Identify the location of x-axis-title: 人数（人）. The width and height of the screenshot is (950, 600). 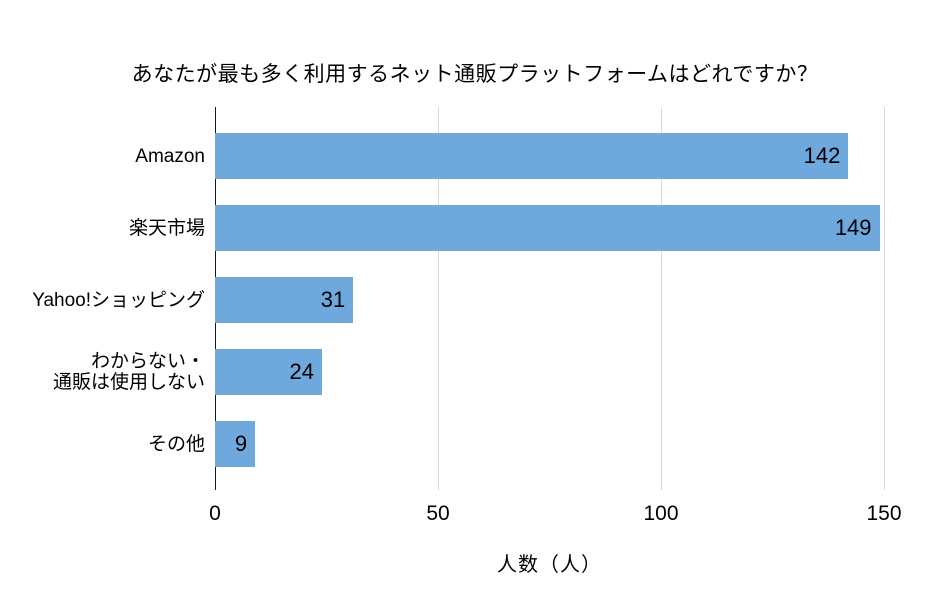
(549, 565).